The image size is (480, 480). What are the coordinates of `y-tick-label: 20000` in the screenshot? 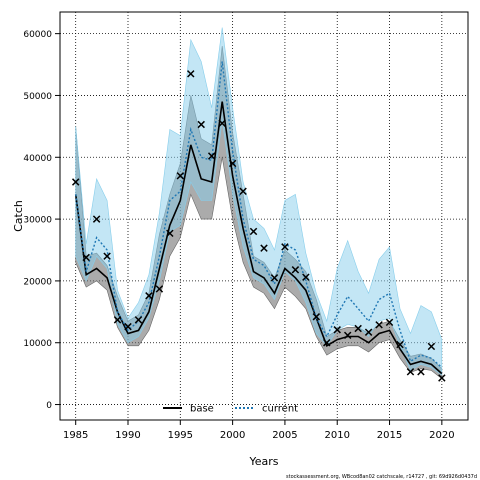 It's located at (37, 282).